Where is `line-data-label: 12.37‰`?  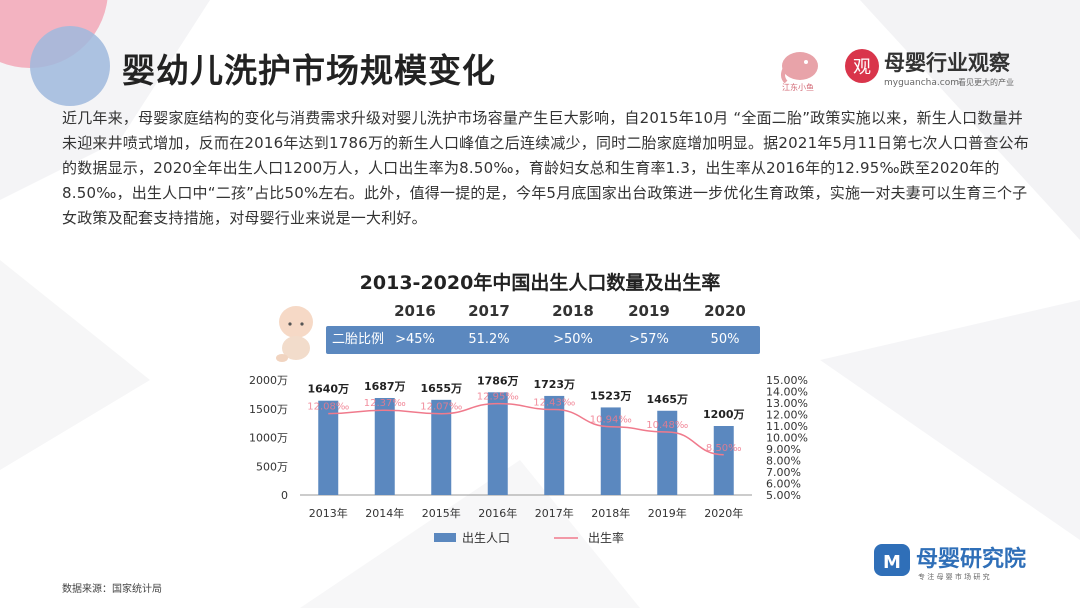 line-data-label: 12.37‰ is located at coordinates (385, 403).